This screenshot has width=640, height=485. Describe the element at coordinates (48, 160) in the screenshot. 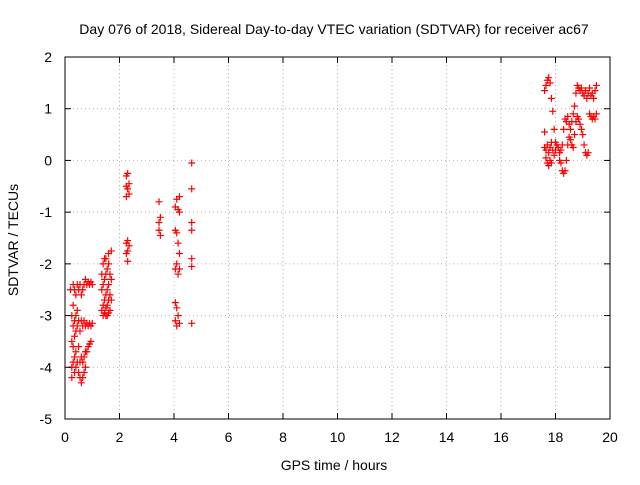

I see `y-tick-label: 0` at that location.